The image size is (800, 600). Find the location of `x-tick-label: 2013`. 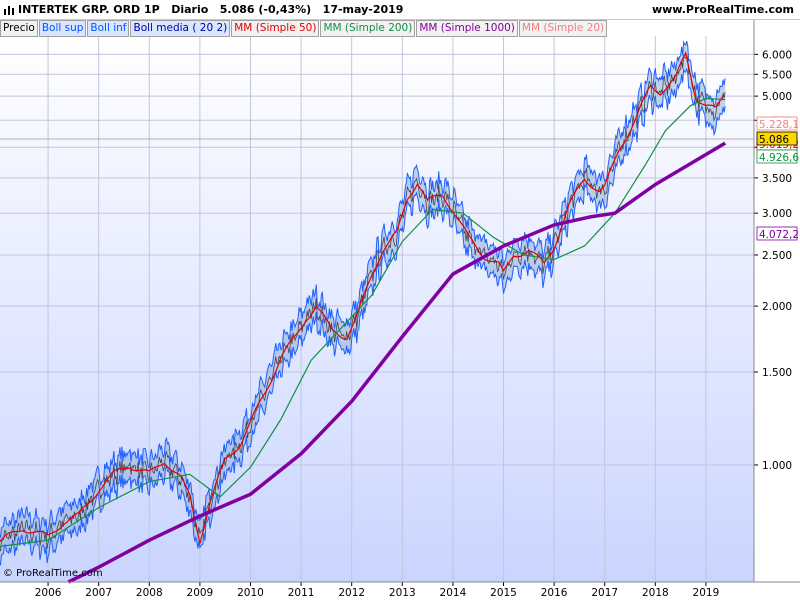

x-tick-label: 2013 is located at coordinates (402, 593).